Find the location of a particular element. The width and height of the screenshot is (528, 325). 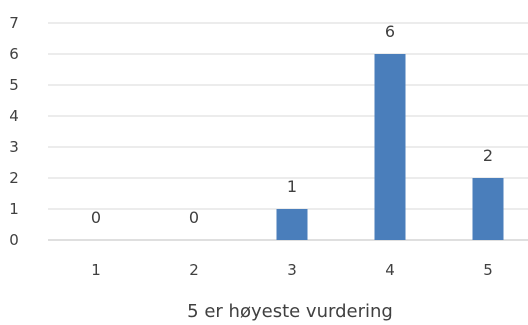

y-tick-label: 4 is located at coordinates (14, 116).